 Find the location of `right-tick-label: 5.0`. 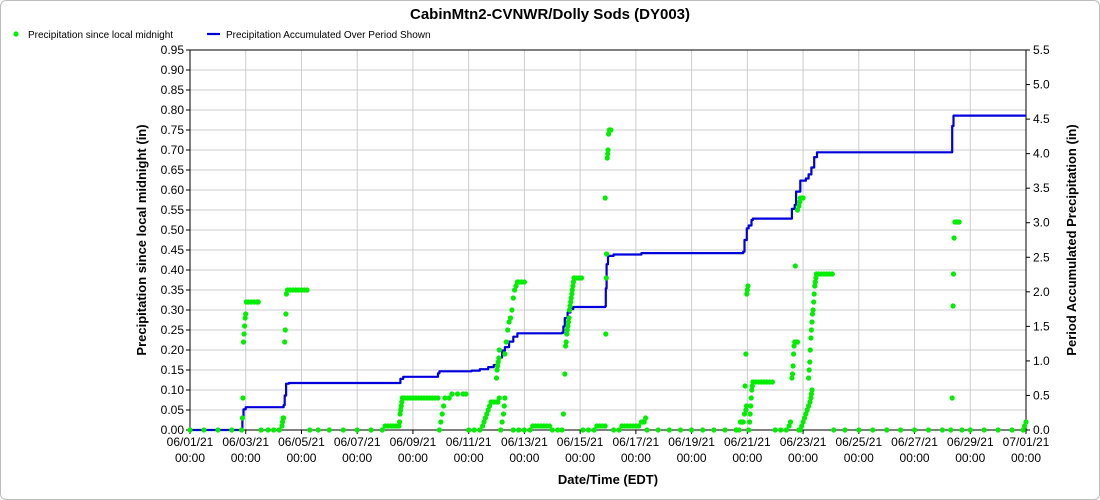

right-tick-label: 5.0 is located at coordinates (1041, 85).